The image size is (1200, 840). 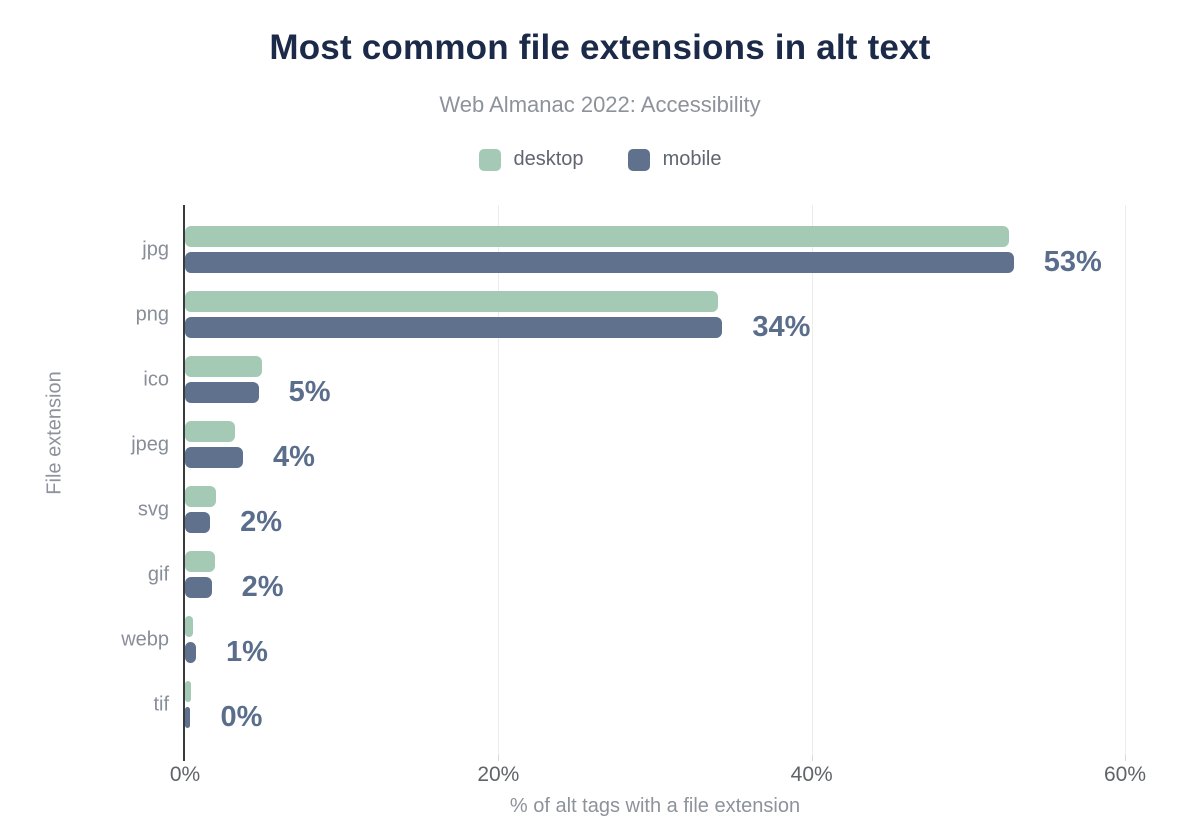 What do you see at coordinates (454, 327) in the screenshot?
I see `mobile-bar-png` at bounding box center [454, 327].